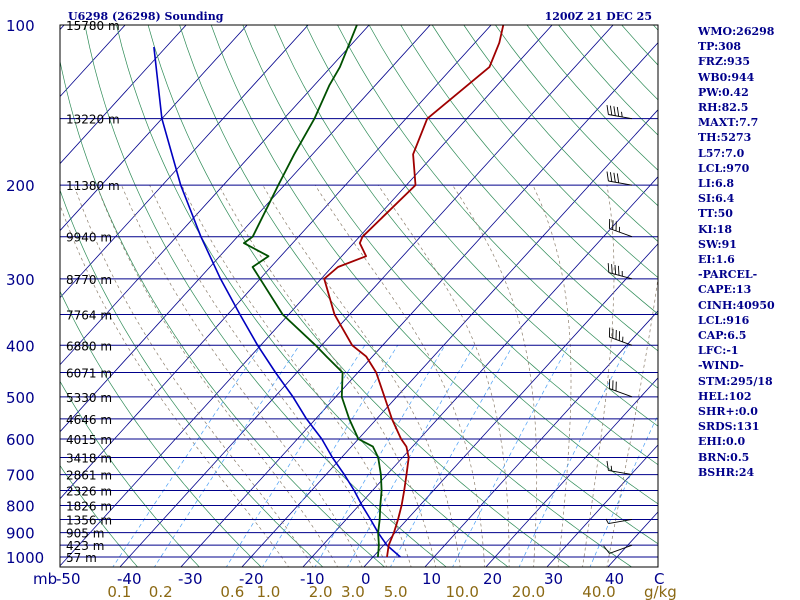  I want to click on index-value: SHR+:0.0, so click(728, 412).